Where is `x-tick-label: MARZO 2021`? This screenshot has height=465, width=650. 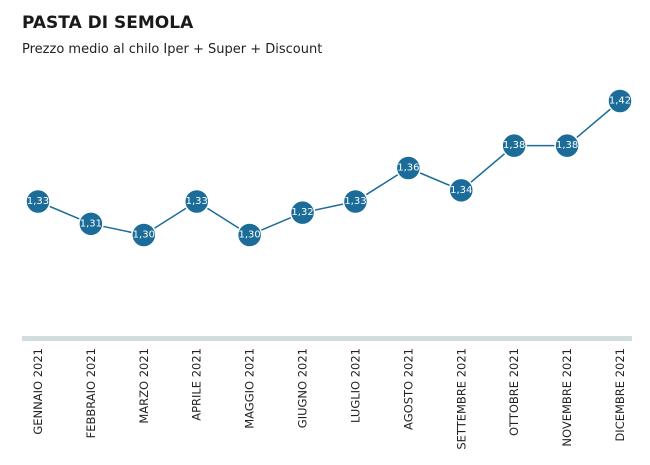
x-tick-label: MARZO 2021 is located at coordinates (144, 386).